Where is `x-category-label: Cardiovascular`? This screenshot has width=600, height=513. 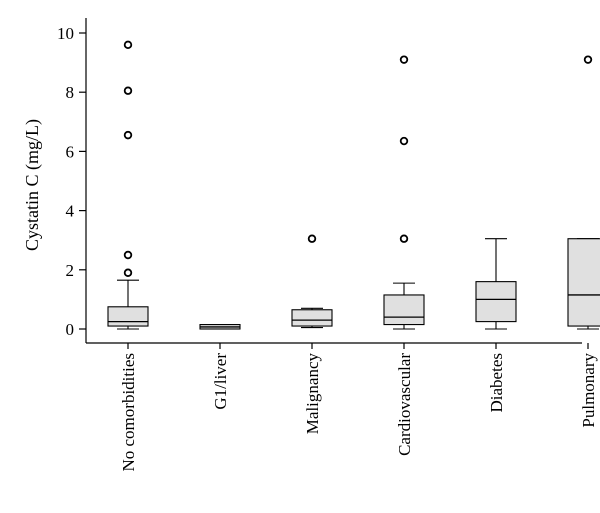
x-category-label: Cardiovascular is located at coordinates (404, 404).